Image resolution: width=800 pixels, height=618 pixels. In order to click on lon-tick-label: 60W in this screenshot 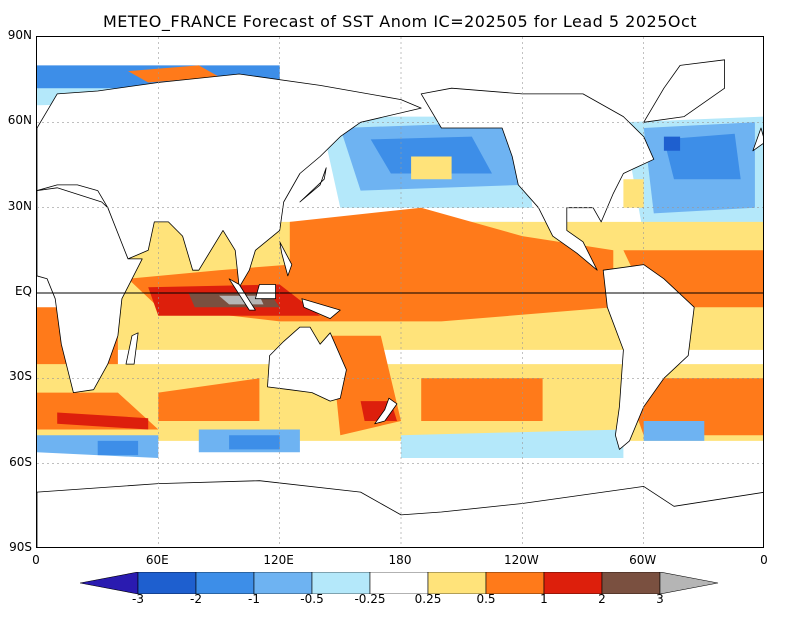, I will do `click(643, 560)`.